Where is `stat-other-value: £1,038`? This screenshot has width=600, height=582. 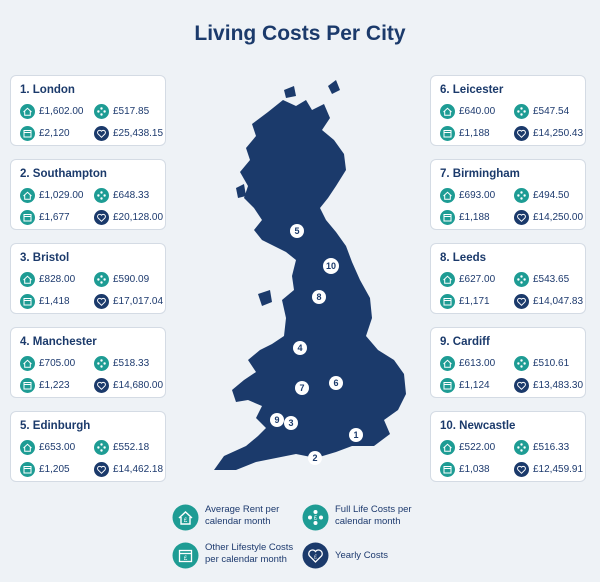 stat-other-value: £1,038 is located at coordinates (474, 469).